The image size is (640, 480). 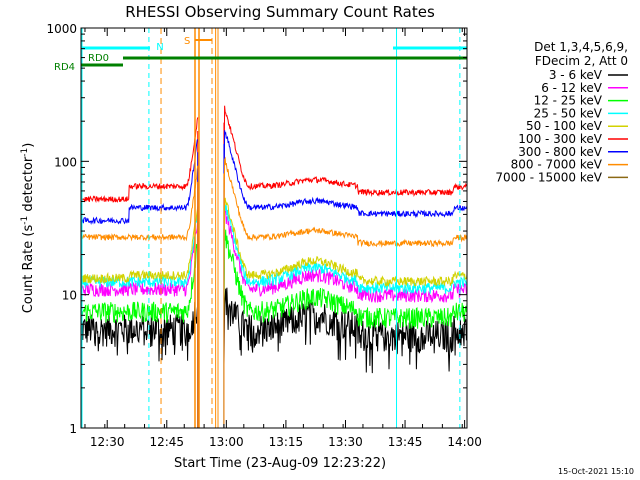 What do you see at coordinates (557, 165) in the screenshot?
I see `legend-entry-label: 800 - 7000 keV` at bounding box center [557, 165].